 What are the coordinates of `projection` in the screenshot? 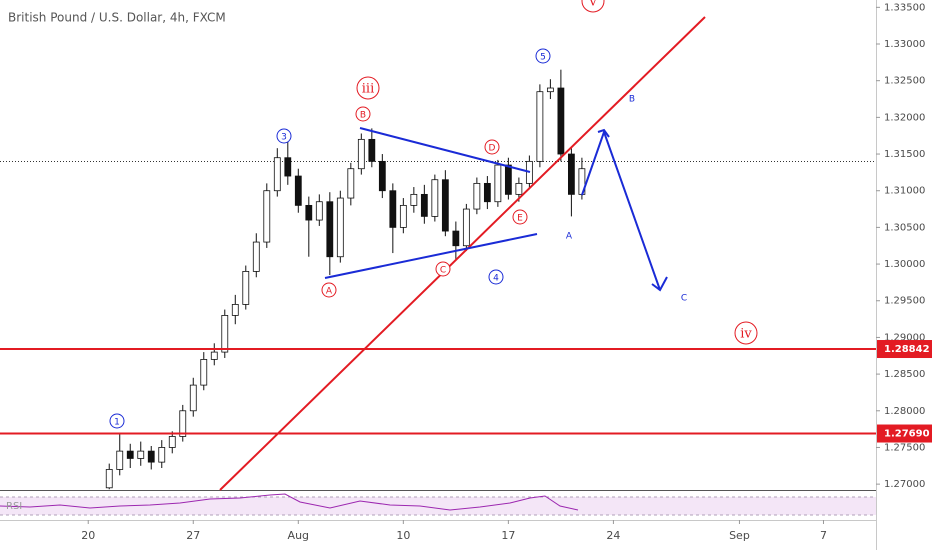 It's located at (621, 209).